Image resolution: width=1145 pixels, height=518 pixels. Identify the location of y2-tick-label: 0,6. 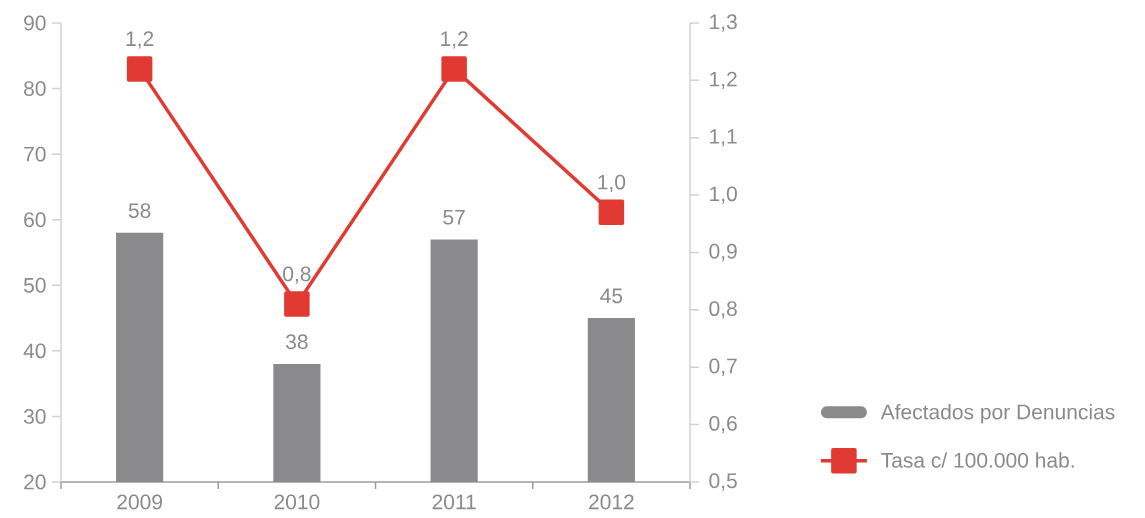
(723, 424).